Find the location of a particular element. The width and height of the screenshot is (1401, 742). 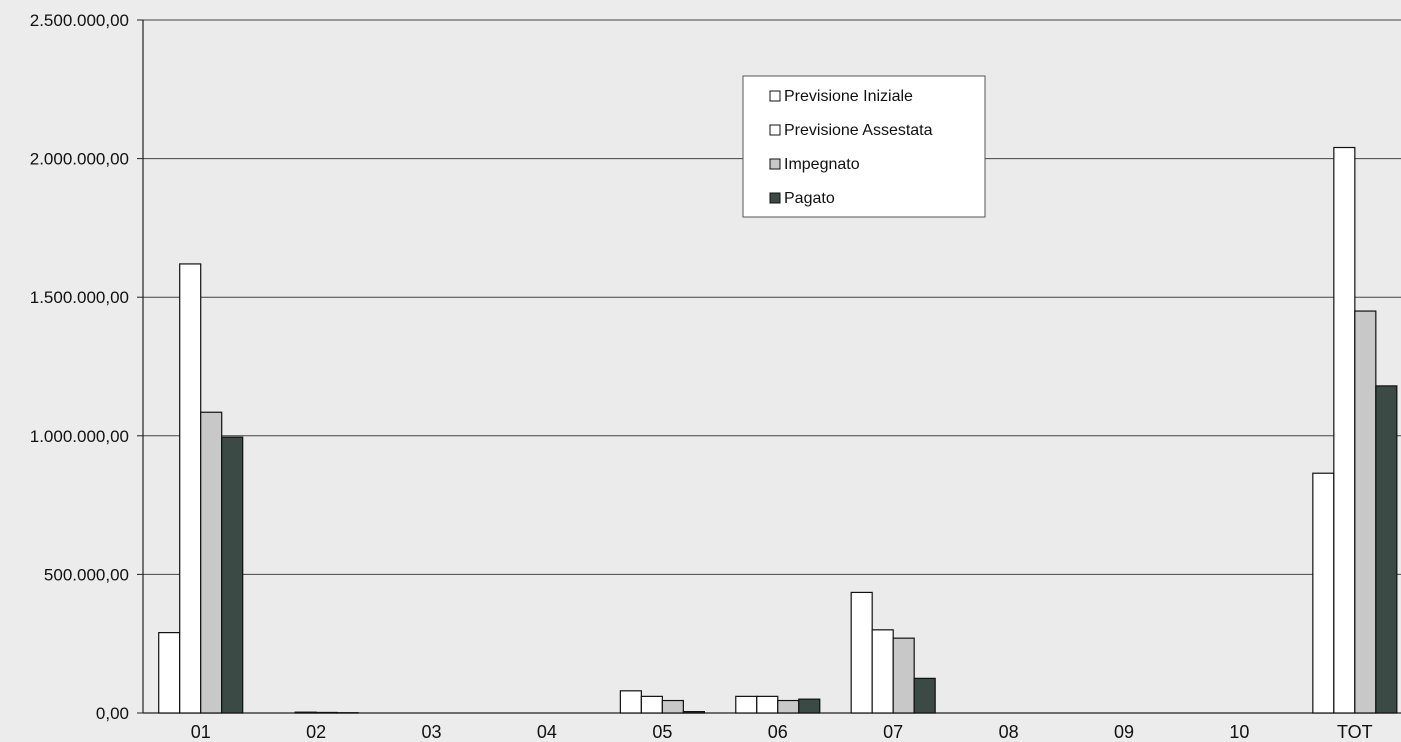

y-tick-label: 2.000.000,00 is located at coordinates (79, 159).